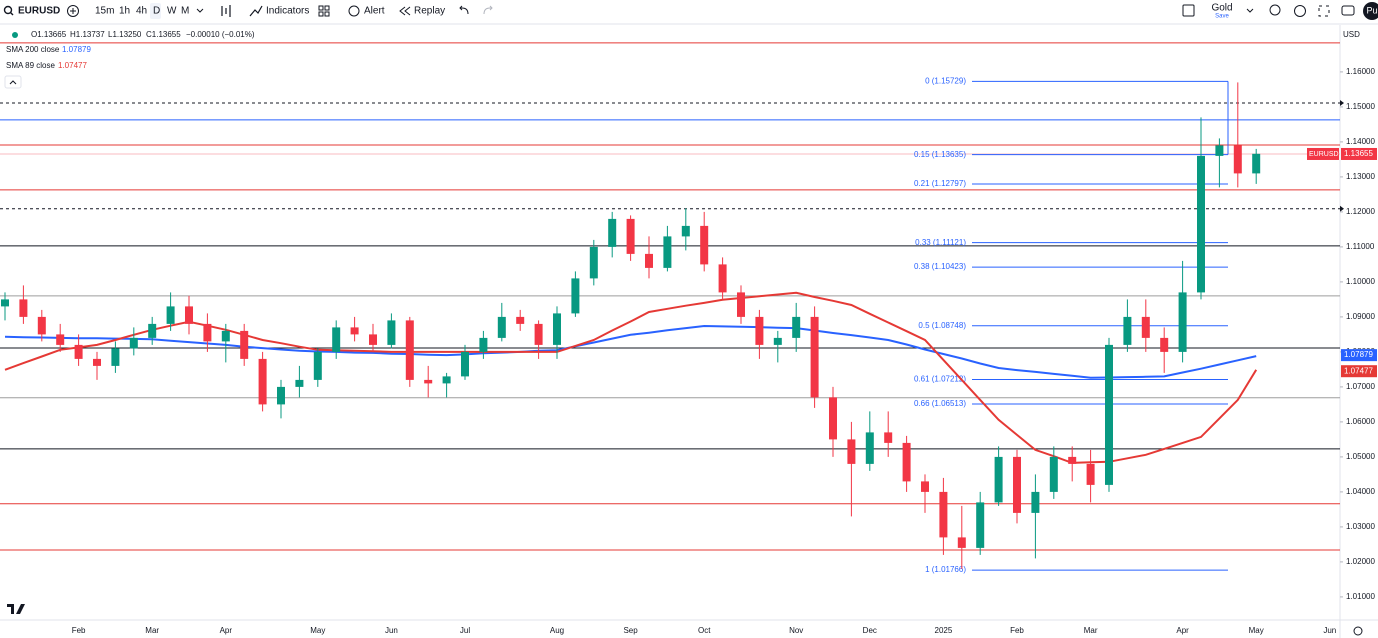 The width and height of the screenshot is (1378, 638). I want to click on interval: 15m, so click(104, 11).